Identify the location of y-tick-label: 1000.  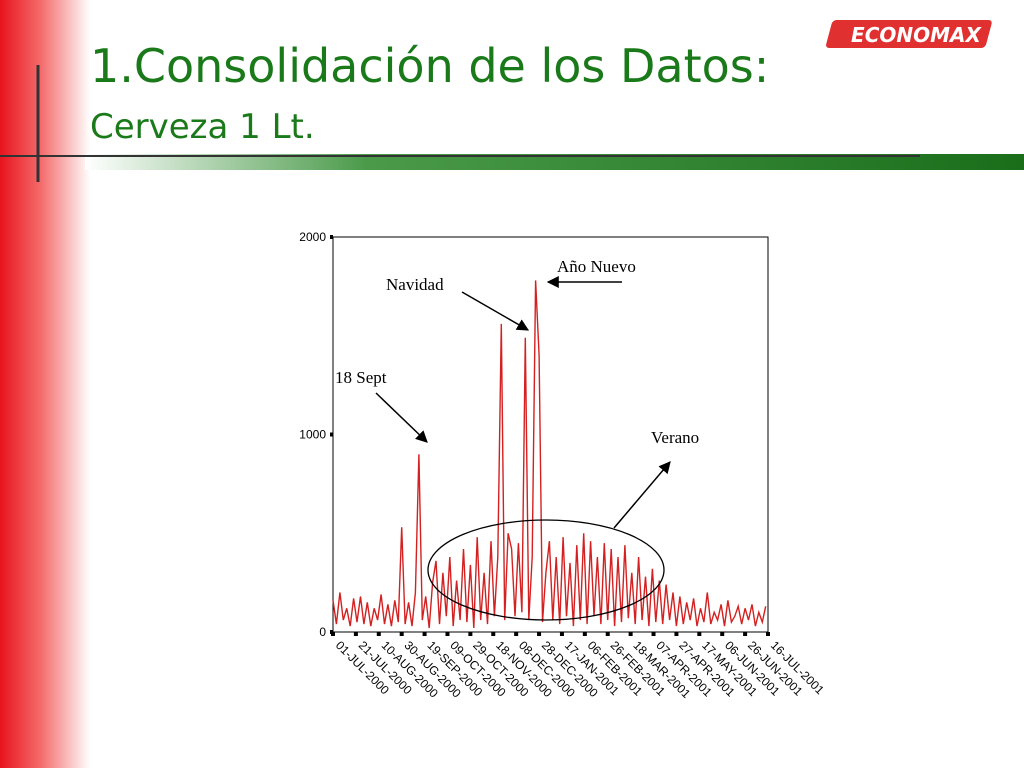
(312, 435).